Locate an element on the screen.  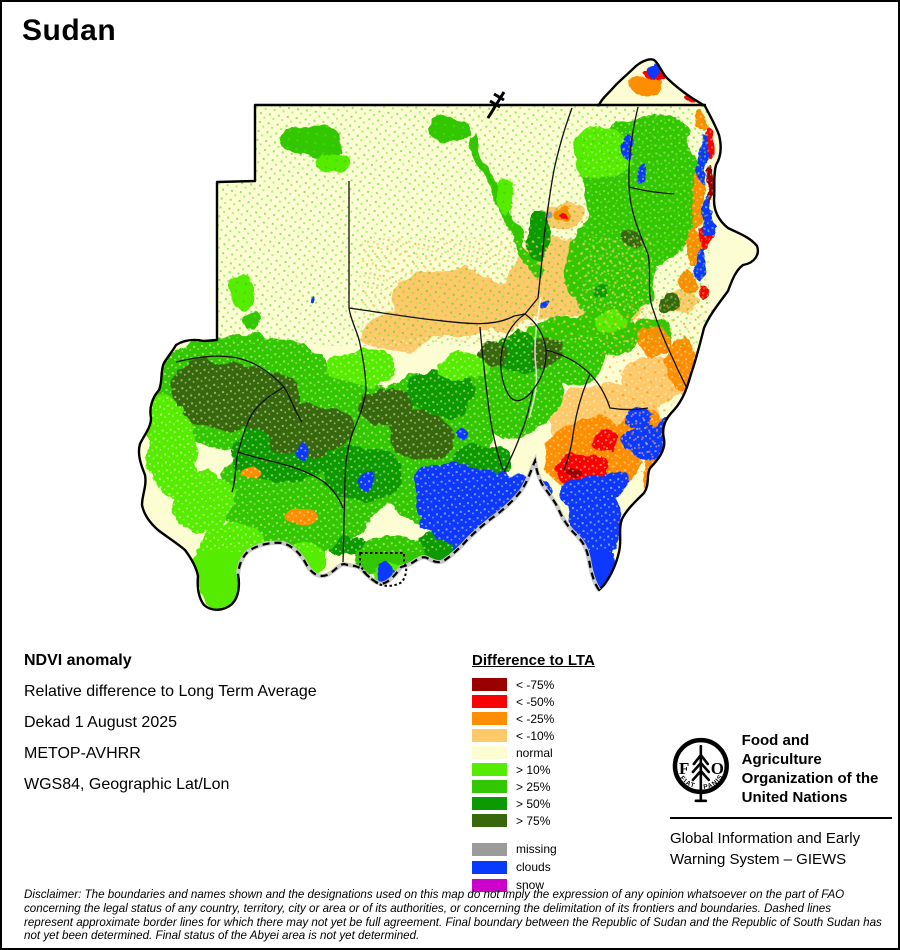
page-title: Sudan is located at coordinates (69, 30).